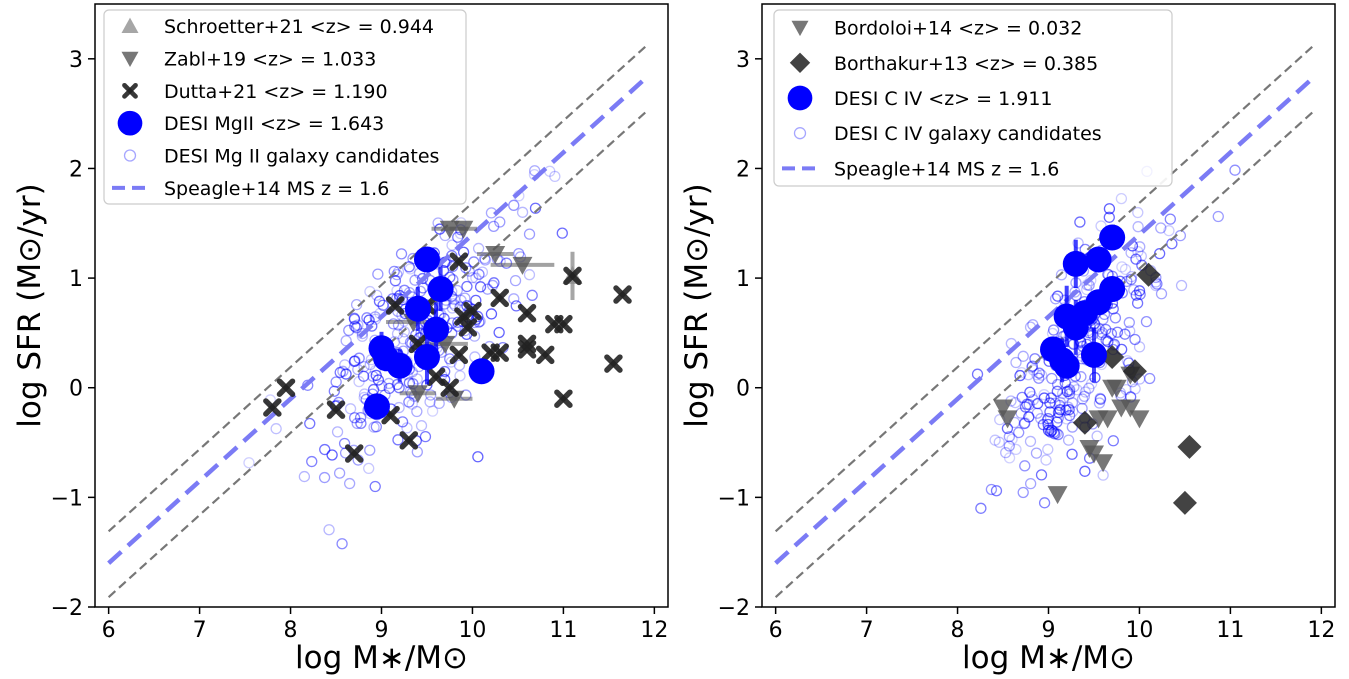 The width and height of the screenshot is (1349, 679). Describe the element at coordinates (776, 630) in the screenshot. I see `x-tick-label: 6` at that location.